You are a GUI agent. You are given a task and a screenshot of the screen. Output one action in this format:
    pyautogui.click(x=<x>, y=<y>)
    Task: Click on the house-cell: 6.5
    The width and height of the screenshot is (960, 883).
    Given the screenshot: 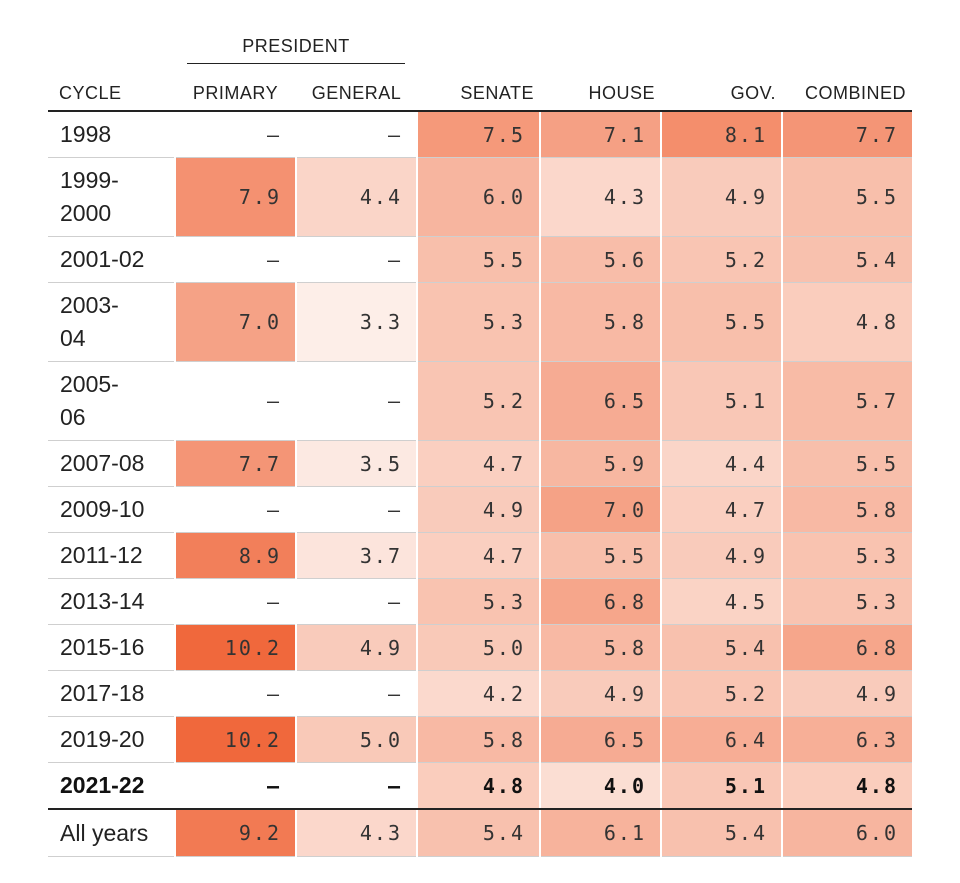 What is the action you would take?
    pyautogui.click(x=601, y=739)
    